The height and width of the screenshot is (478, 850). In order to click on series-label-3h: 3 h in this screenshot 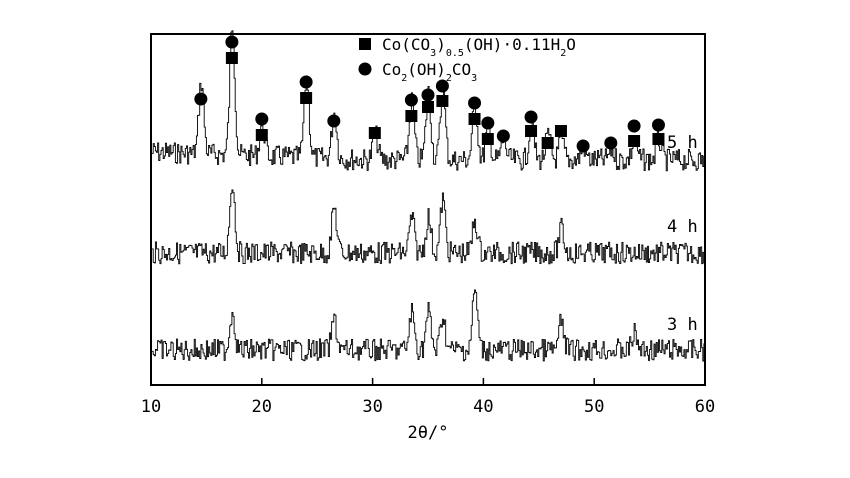, I will do `click(682, 325)`.